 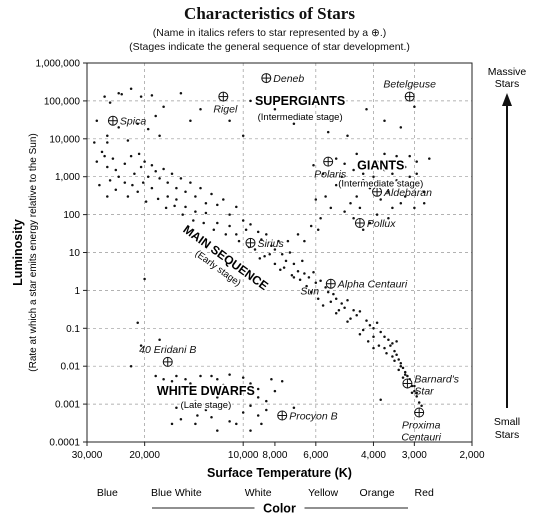 What do you see at coordinates (288, 79) in the screenshot?
I see `star-label-deneb: Deneb` at bounding box center [288, 79].